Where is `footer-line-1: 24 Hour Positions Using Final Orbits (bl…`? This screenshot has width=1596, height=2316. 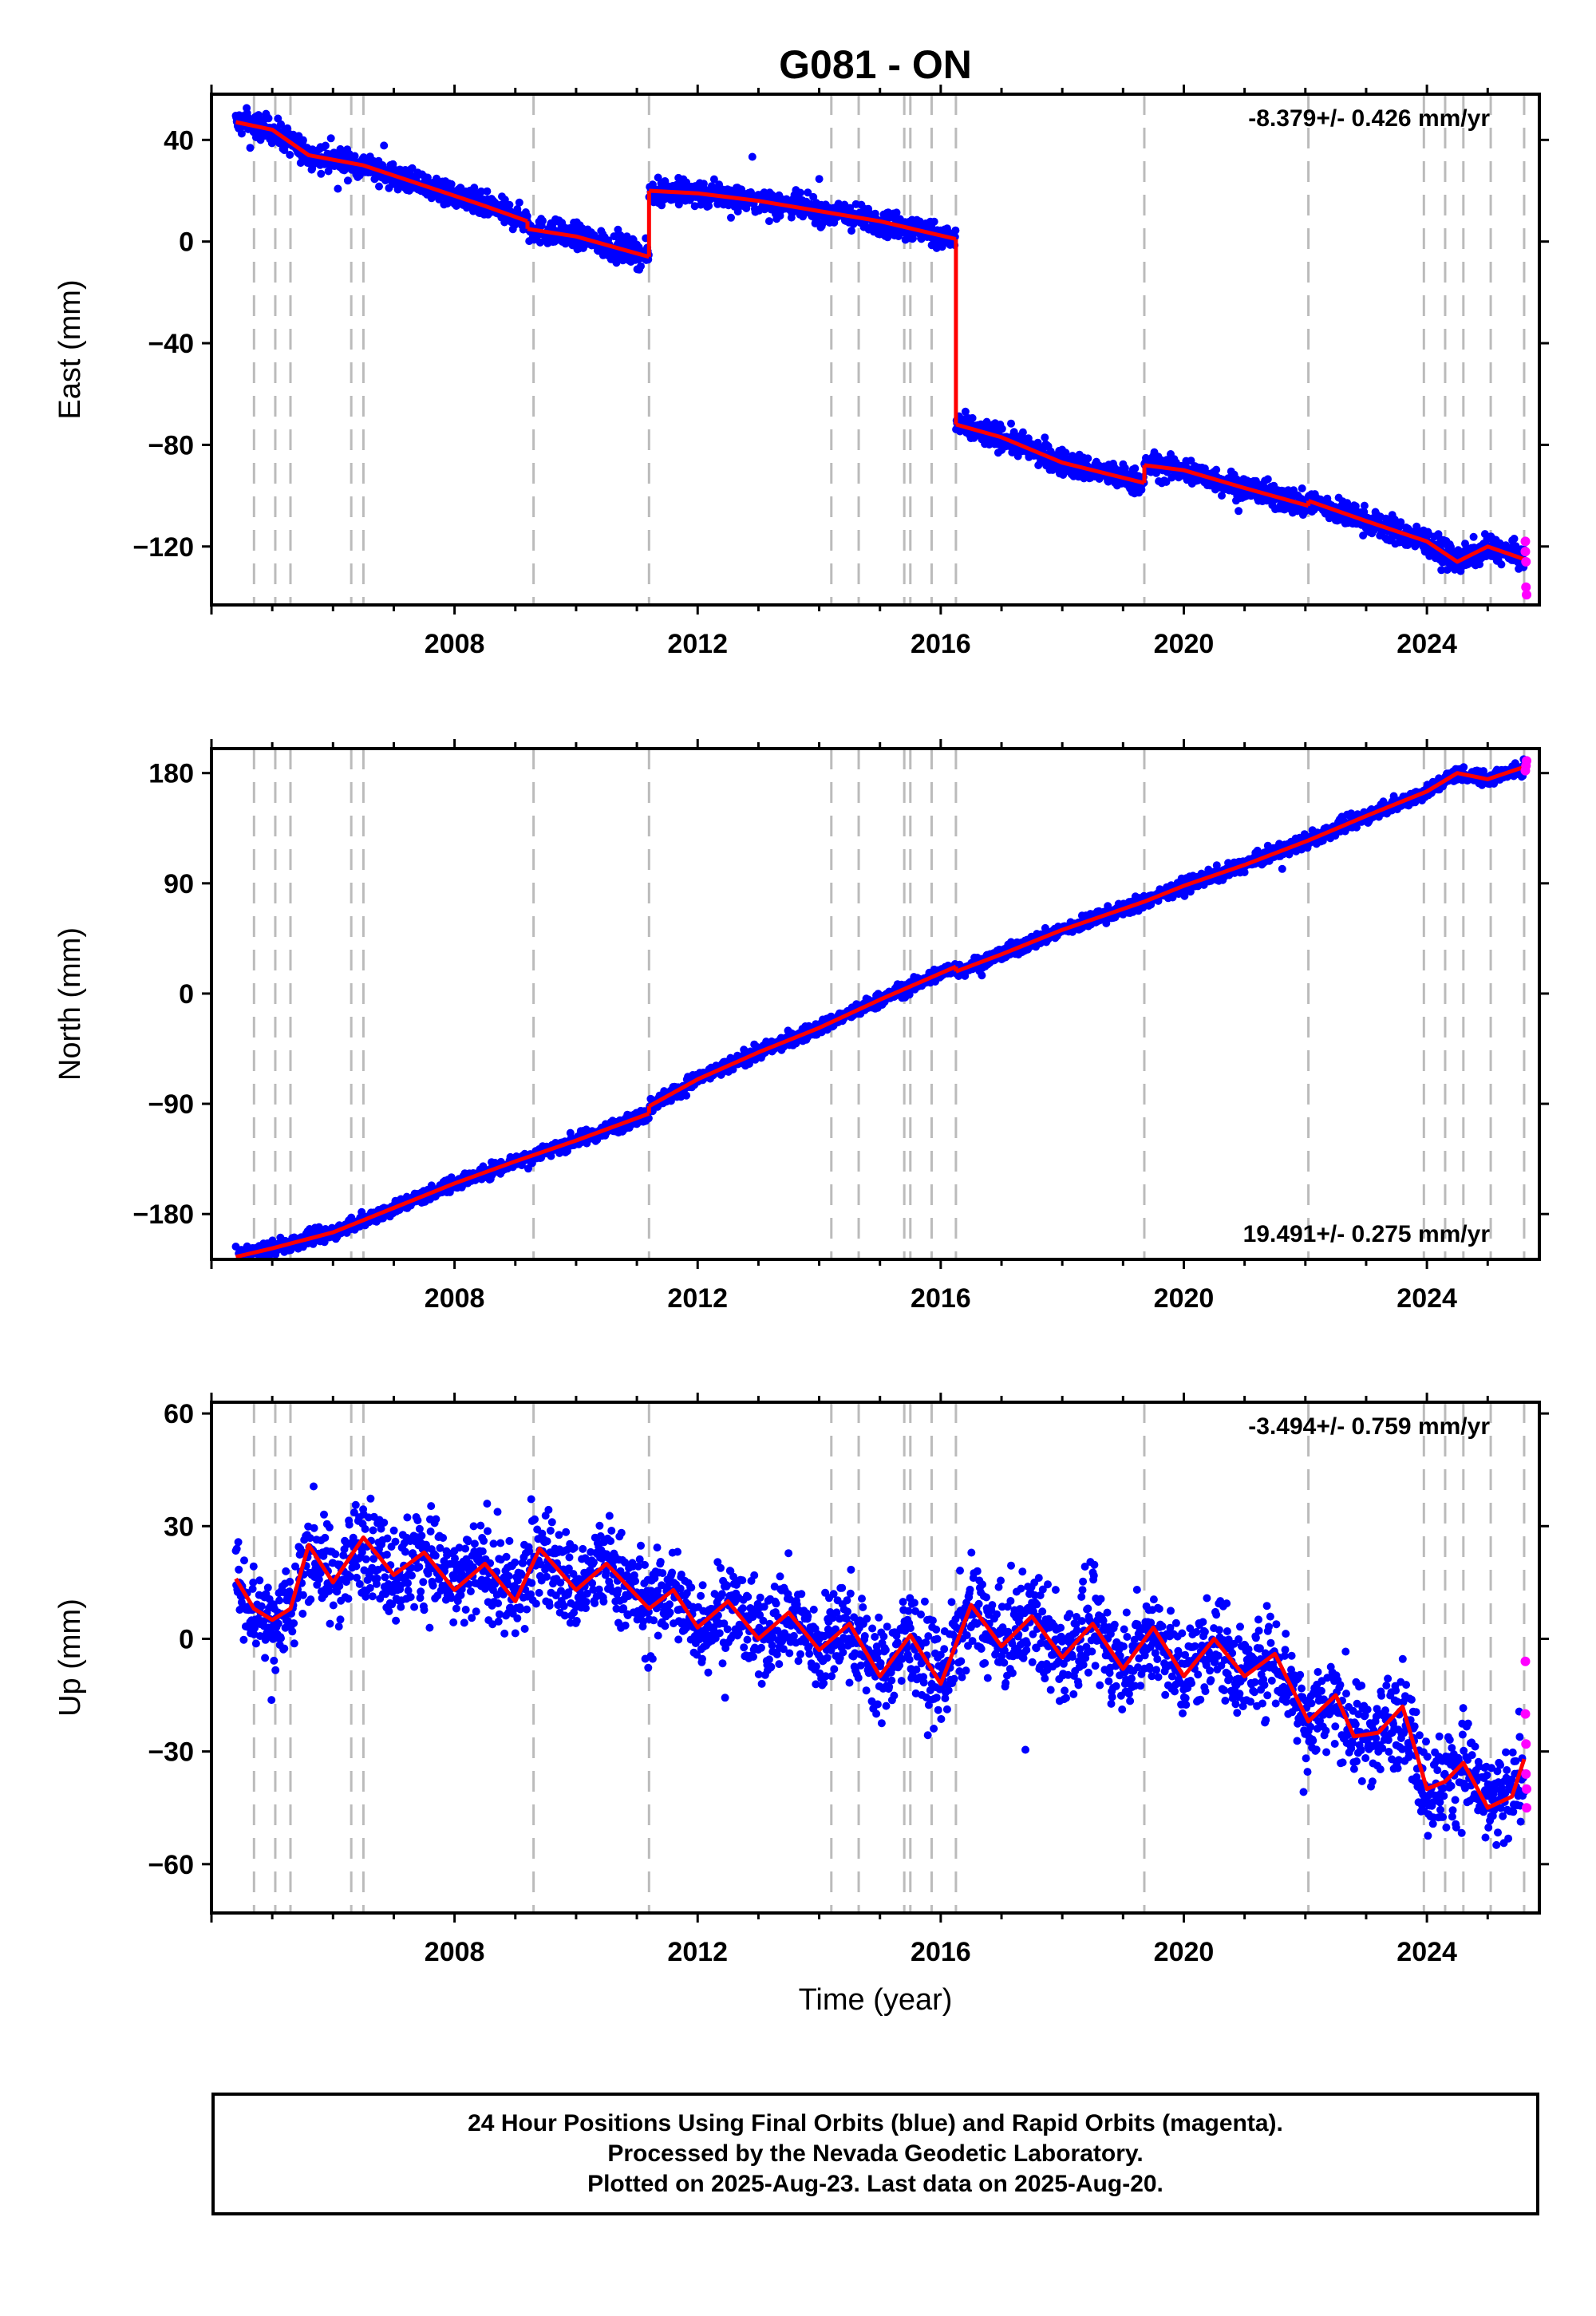
footer-line-1: 24 Hour Positions Using Final Orbits (bl… is located at coordinates (875, 2123).